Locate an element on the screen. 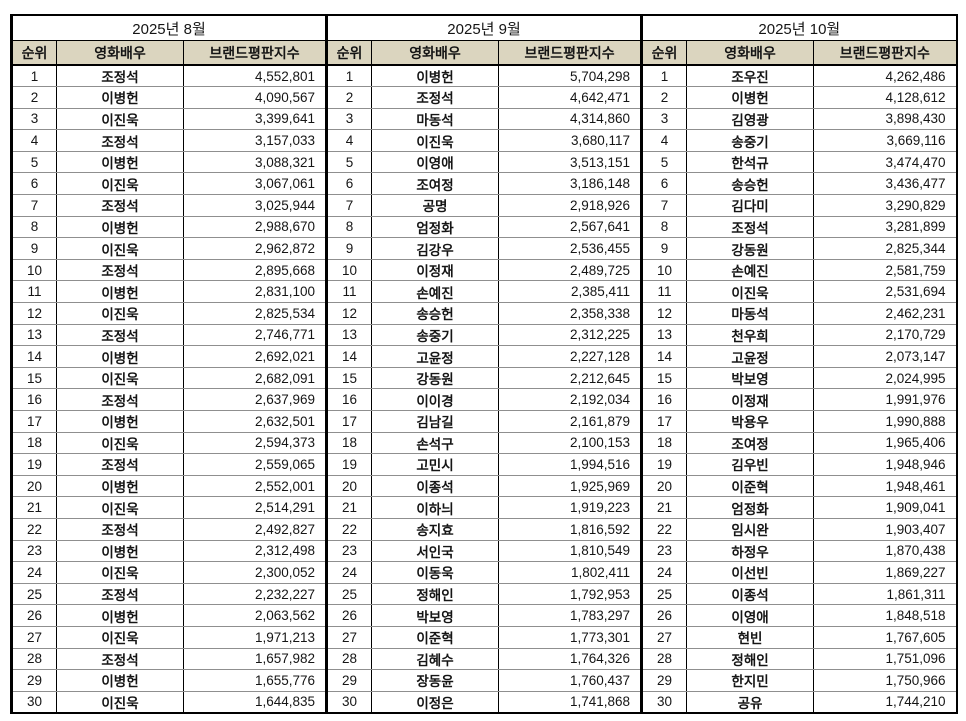  actor-cell: 김혜수 is located at coordinates (435, 659).